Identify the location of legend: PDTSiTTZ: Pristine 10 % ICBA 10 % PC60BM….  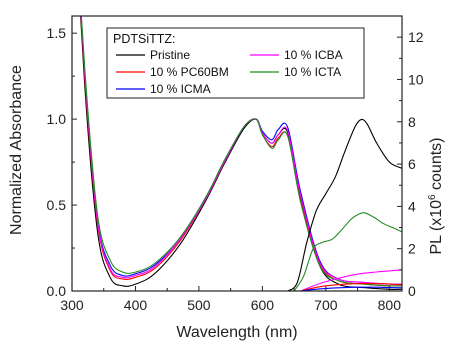
(235, 63).